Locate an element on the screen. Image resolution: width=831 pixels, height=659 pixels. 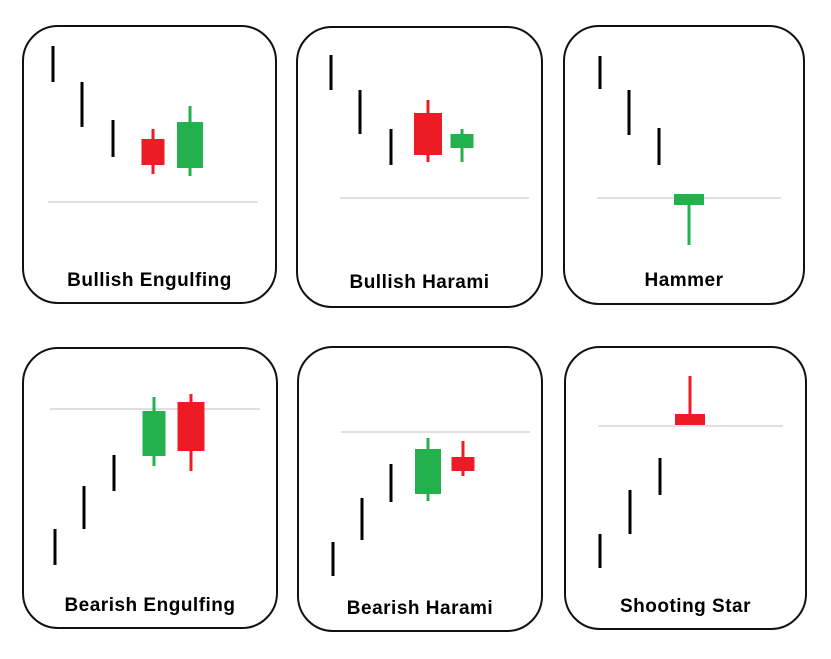
pattern-name-label: Shooting Star is located at coordinates (685, 606).